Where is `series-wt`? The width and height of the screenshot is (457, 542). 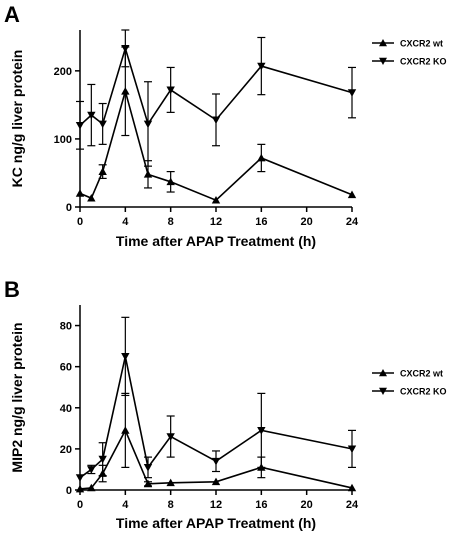
series-wt is located at coordinates (216, 442).